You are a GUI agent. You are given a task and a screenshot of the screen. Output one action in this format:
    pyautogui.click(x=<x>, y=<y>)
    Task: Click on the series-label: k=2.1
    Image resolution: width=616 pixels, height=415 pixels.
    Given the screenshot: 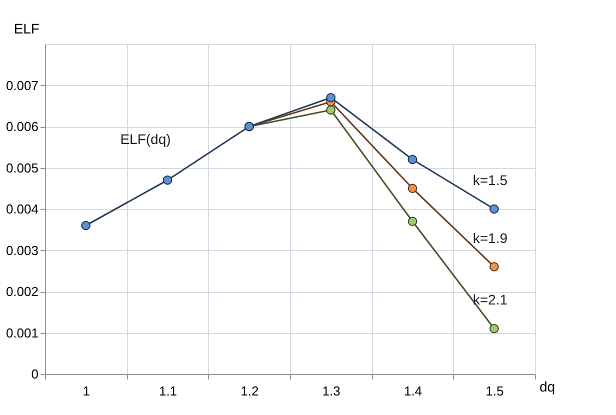 What is the action you would take?
    pyautogui.click(x=490, y=300)
    